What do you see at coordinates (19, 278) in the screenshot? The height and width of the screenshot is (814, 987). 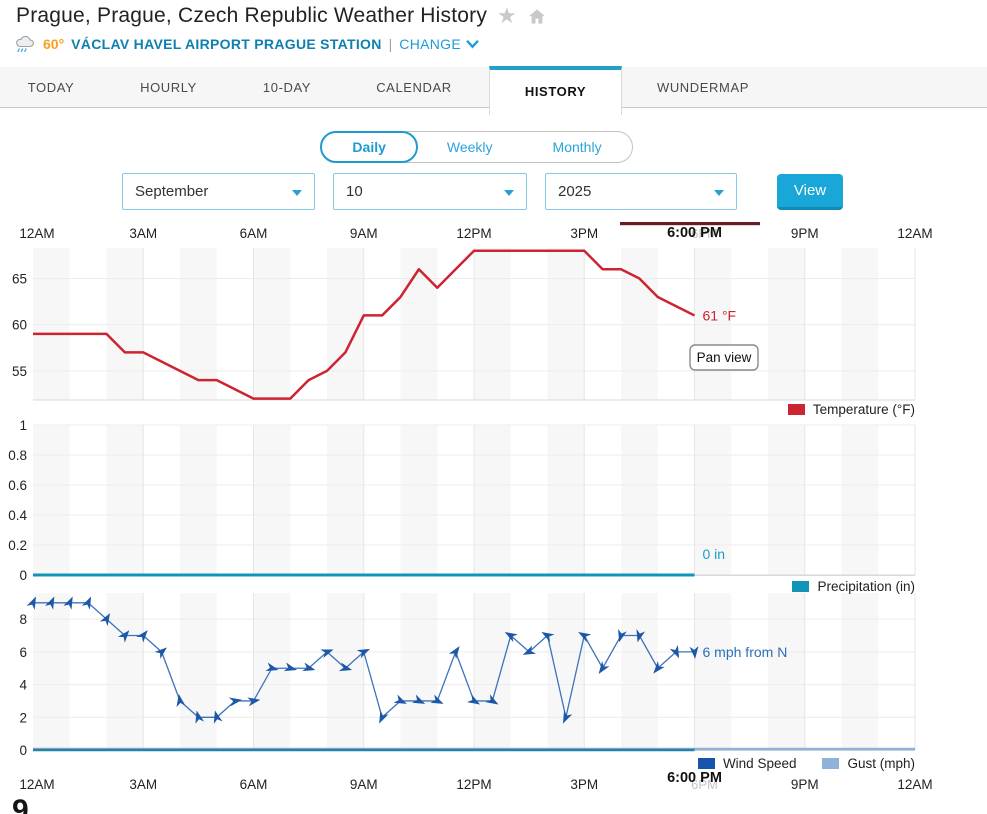 I see `y-axis-tick-label: 65` at bounding box center [19, 278].